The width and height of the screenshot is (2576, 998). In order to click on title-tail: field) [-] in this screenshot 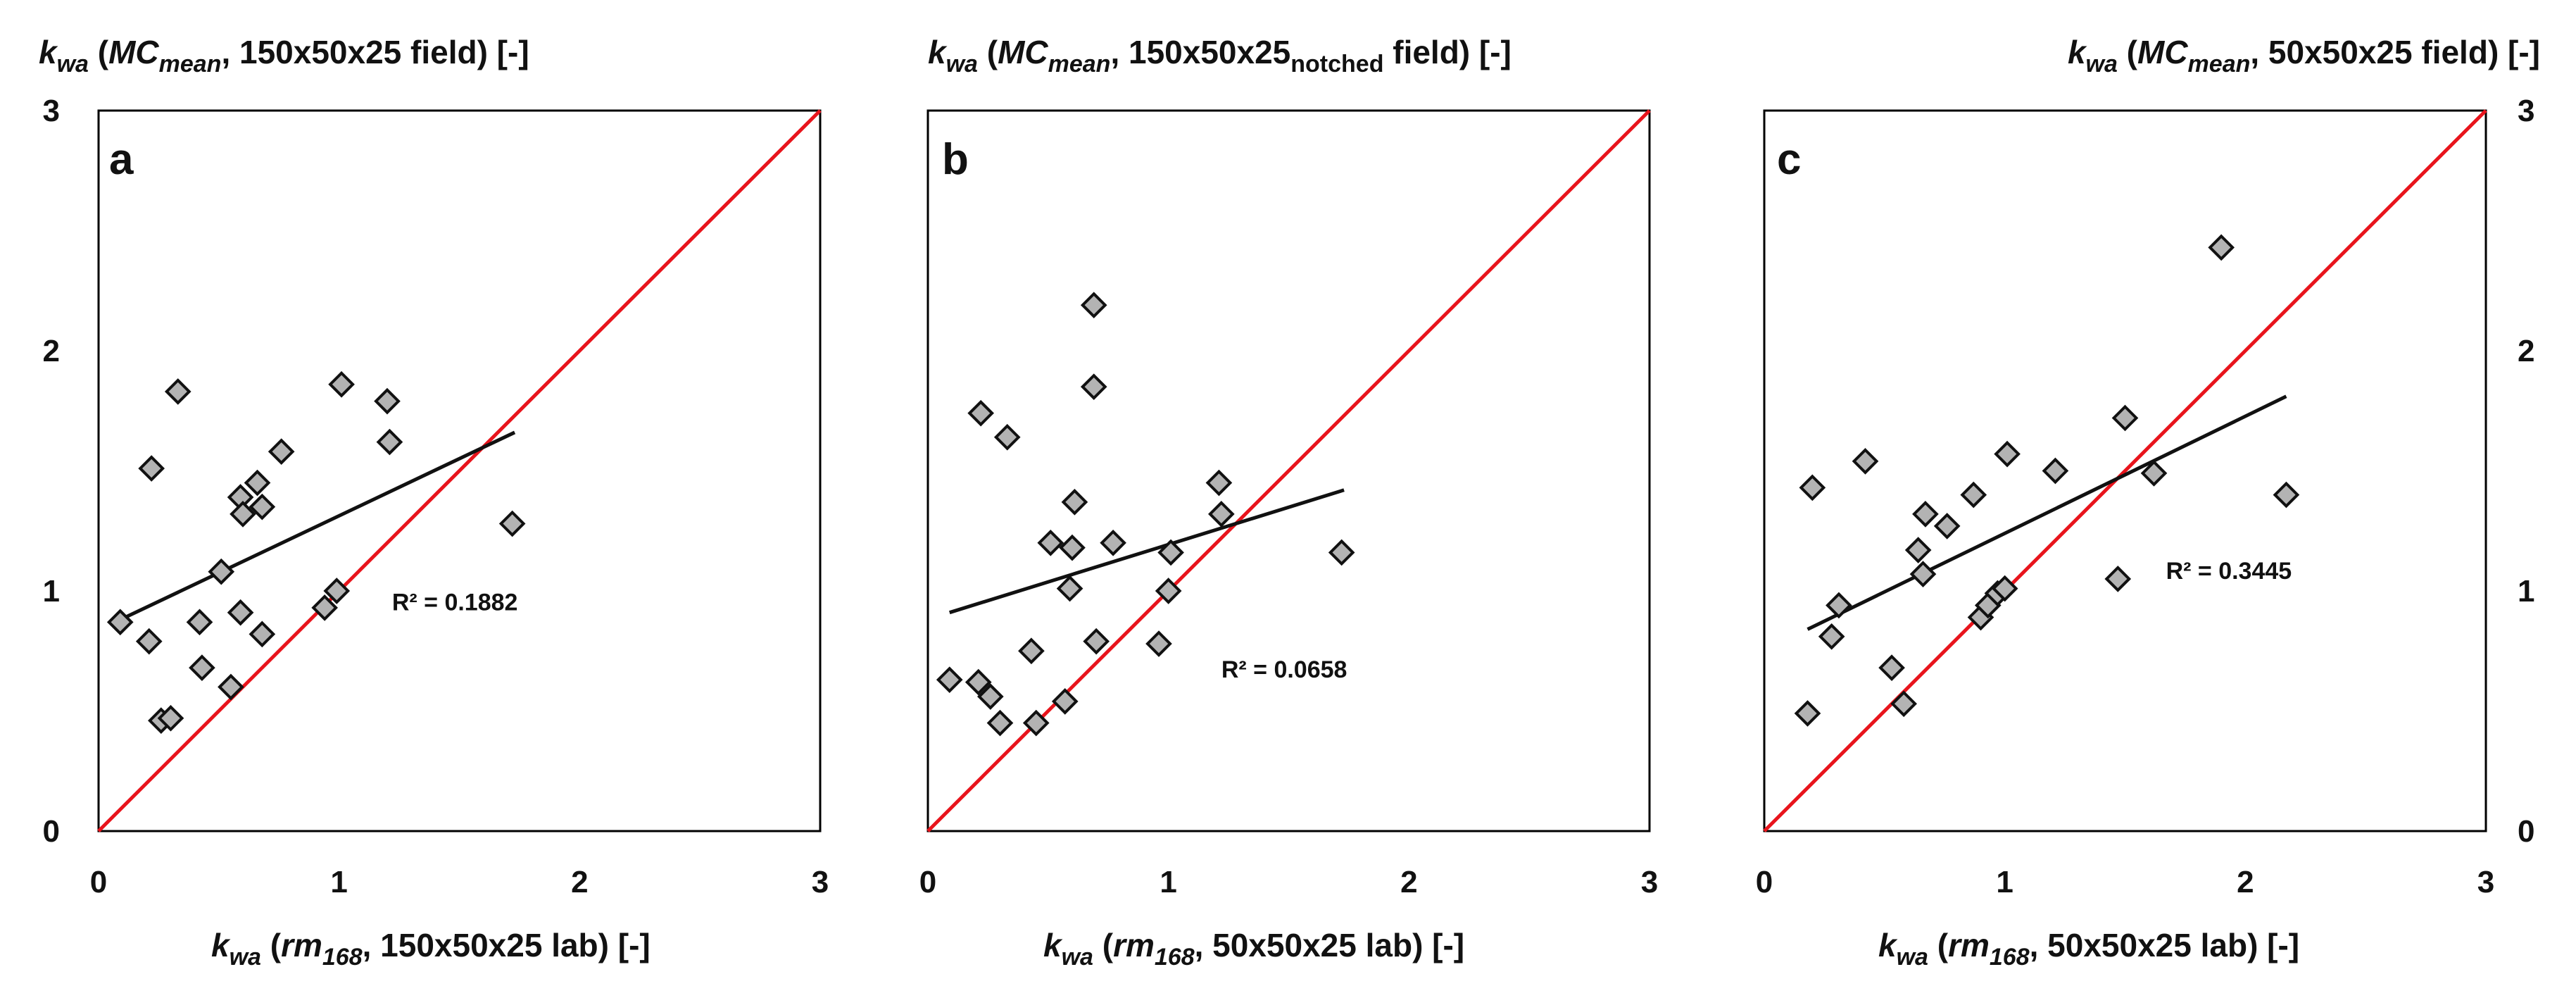, I will do `click(1447, 52)`.